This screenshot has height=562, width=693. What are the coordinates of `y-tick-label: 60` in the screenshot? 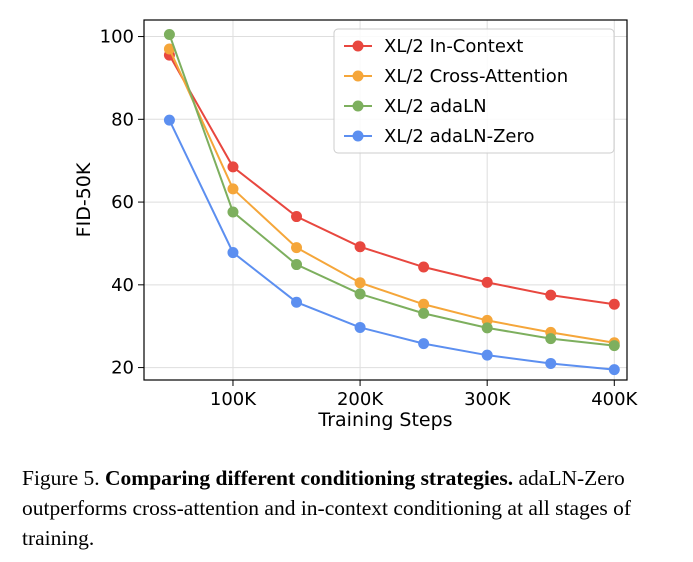 It's located at (122, 202).